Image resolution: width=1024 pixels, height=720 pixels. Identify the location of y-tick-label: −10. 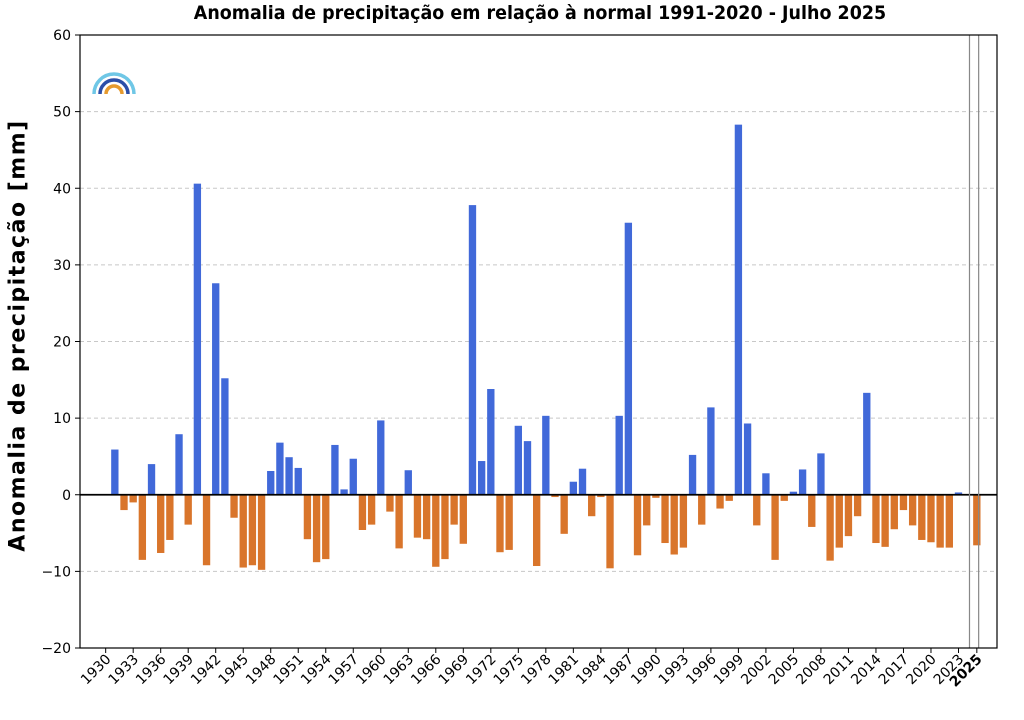
(56, 572).